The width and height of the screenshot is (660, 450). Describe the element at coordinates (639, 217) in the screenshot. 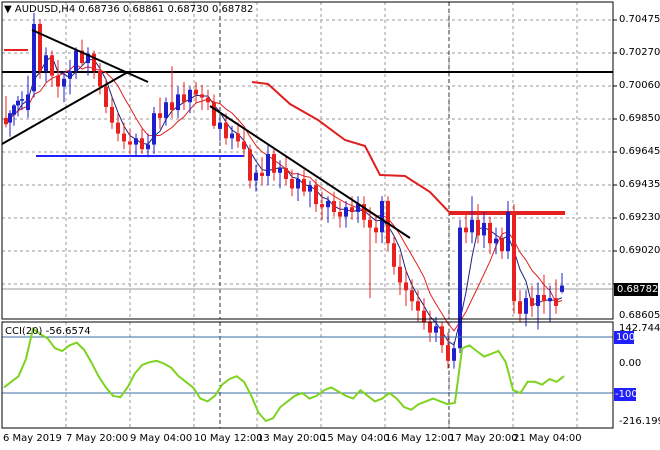

I see `price-label: 0.69230` at that location.